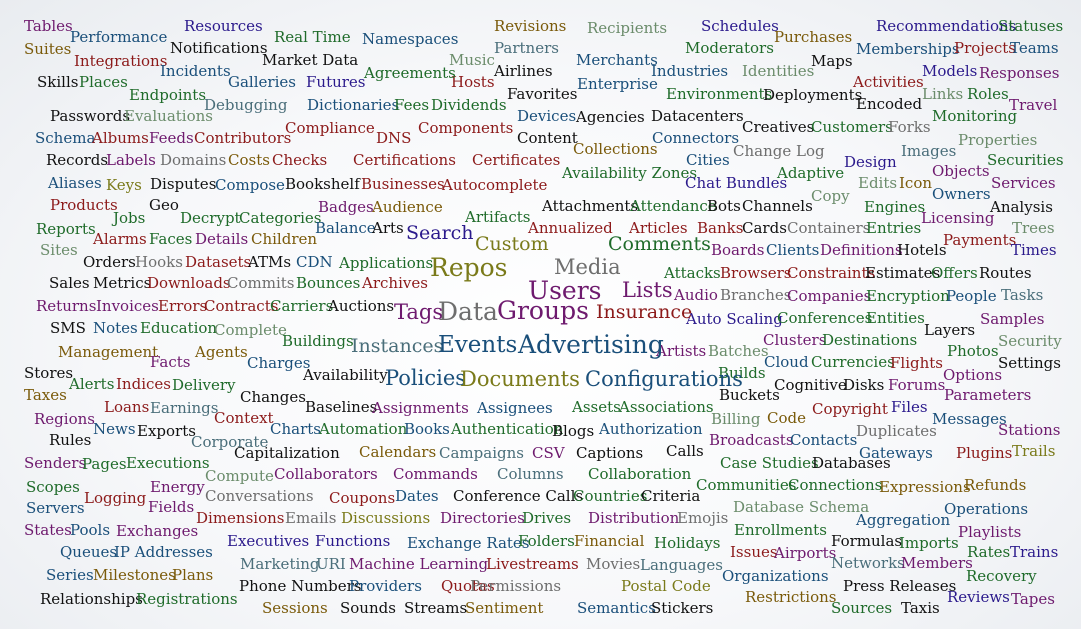  I want to click on word-encryption: Encryption, so click(908, 296).